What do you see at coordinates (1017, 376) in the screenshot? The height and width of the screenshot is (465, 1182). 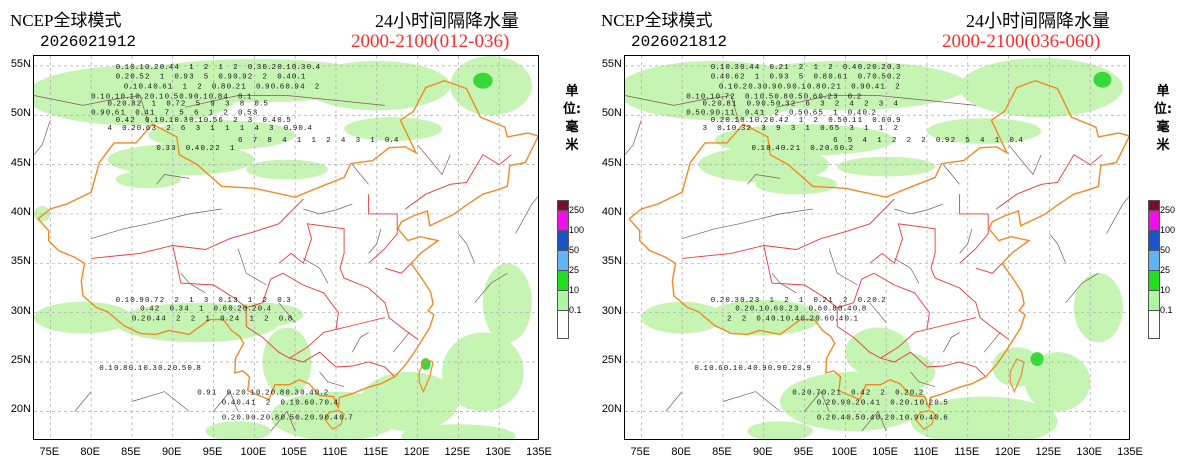 I see `taiwan-outline` at bounding box center [1017, 376].